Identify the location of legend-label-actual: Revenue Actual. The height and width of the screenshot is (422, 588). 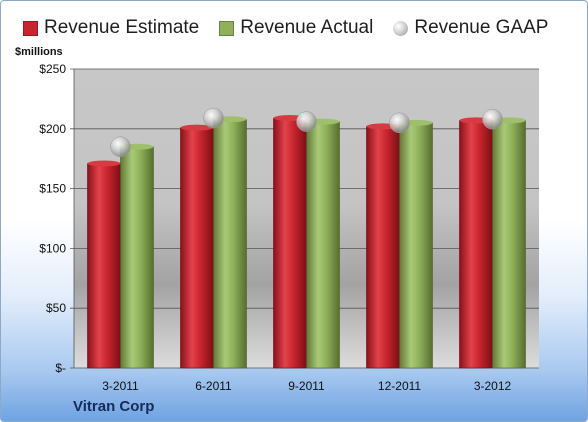
(307, 27).